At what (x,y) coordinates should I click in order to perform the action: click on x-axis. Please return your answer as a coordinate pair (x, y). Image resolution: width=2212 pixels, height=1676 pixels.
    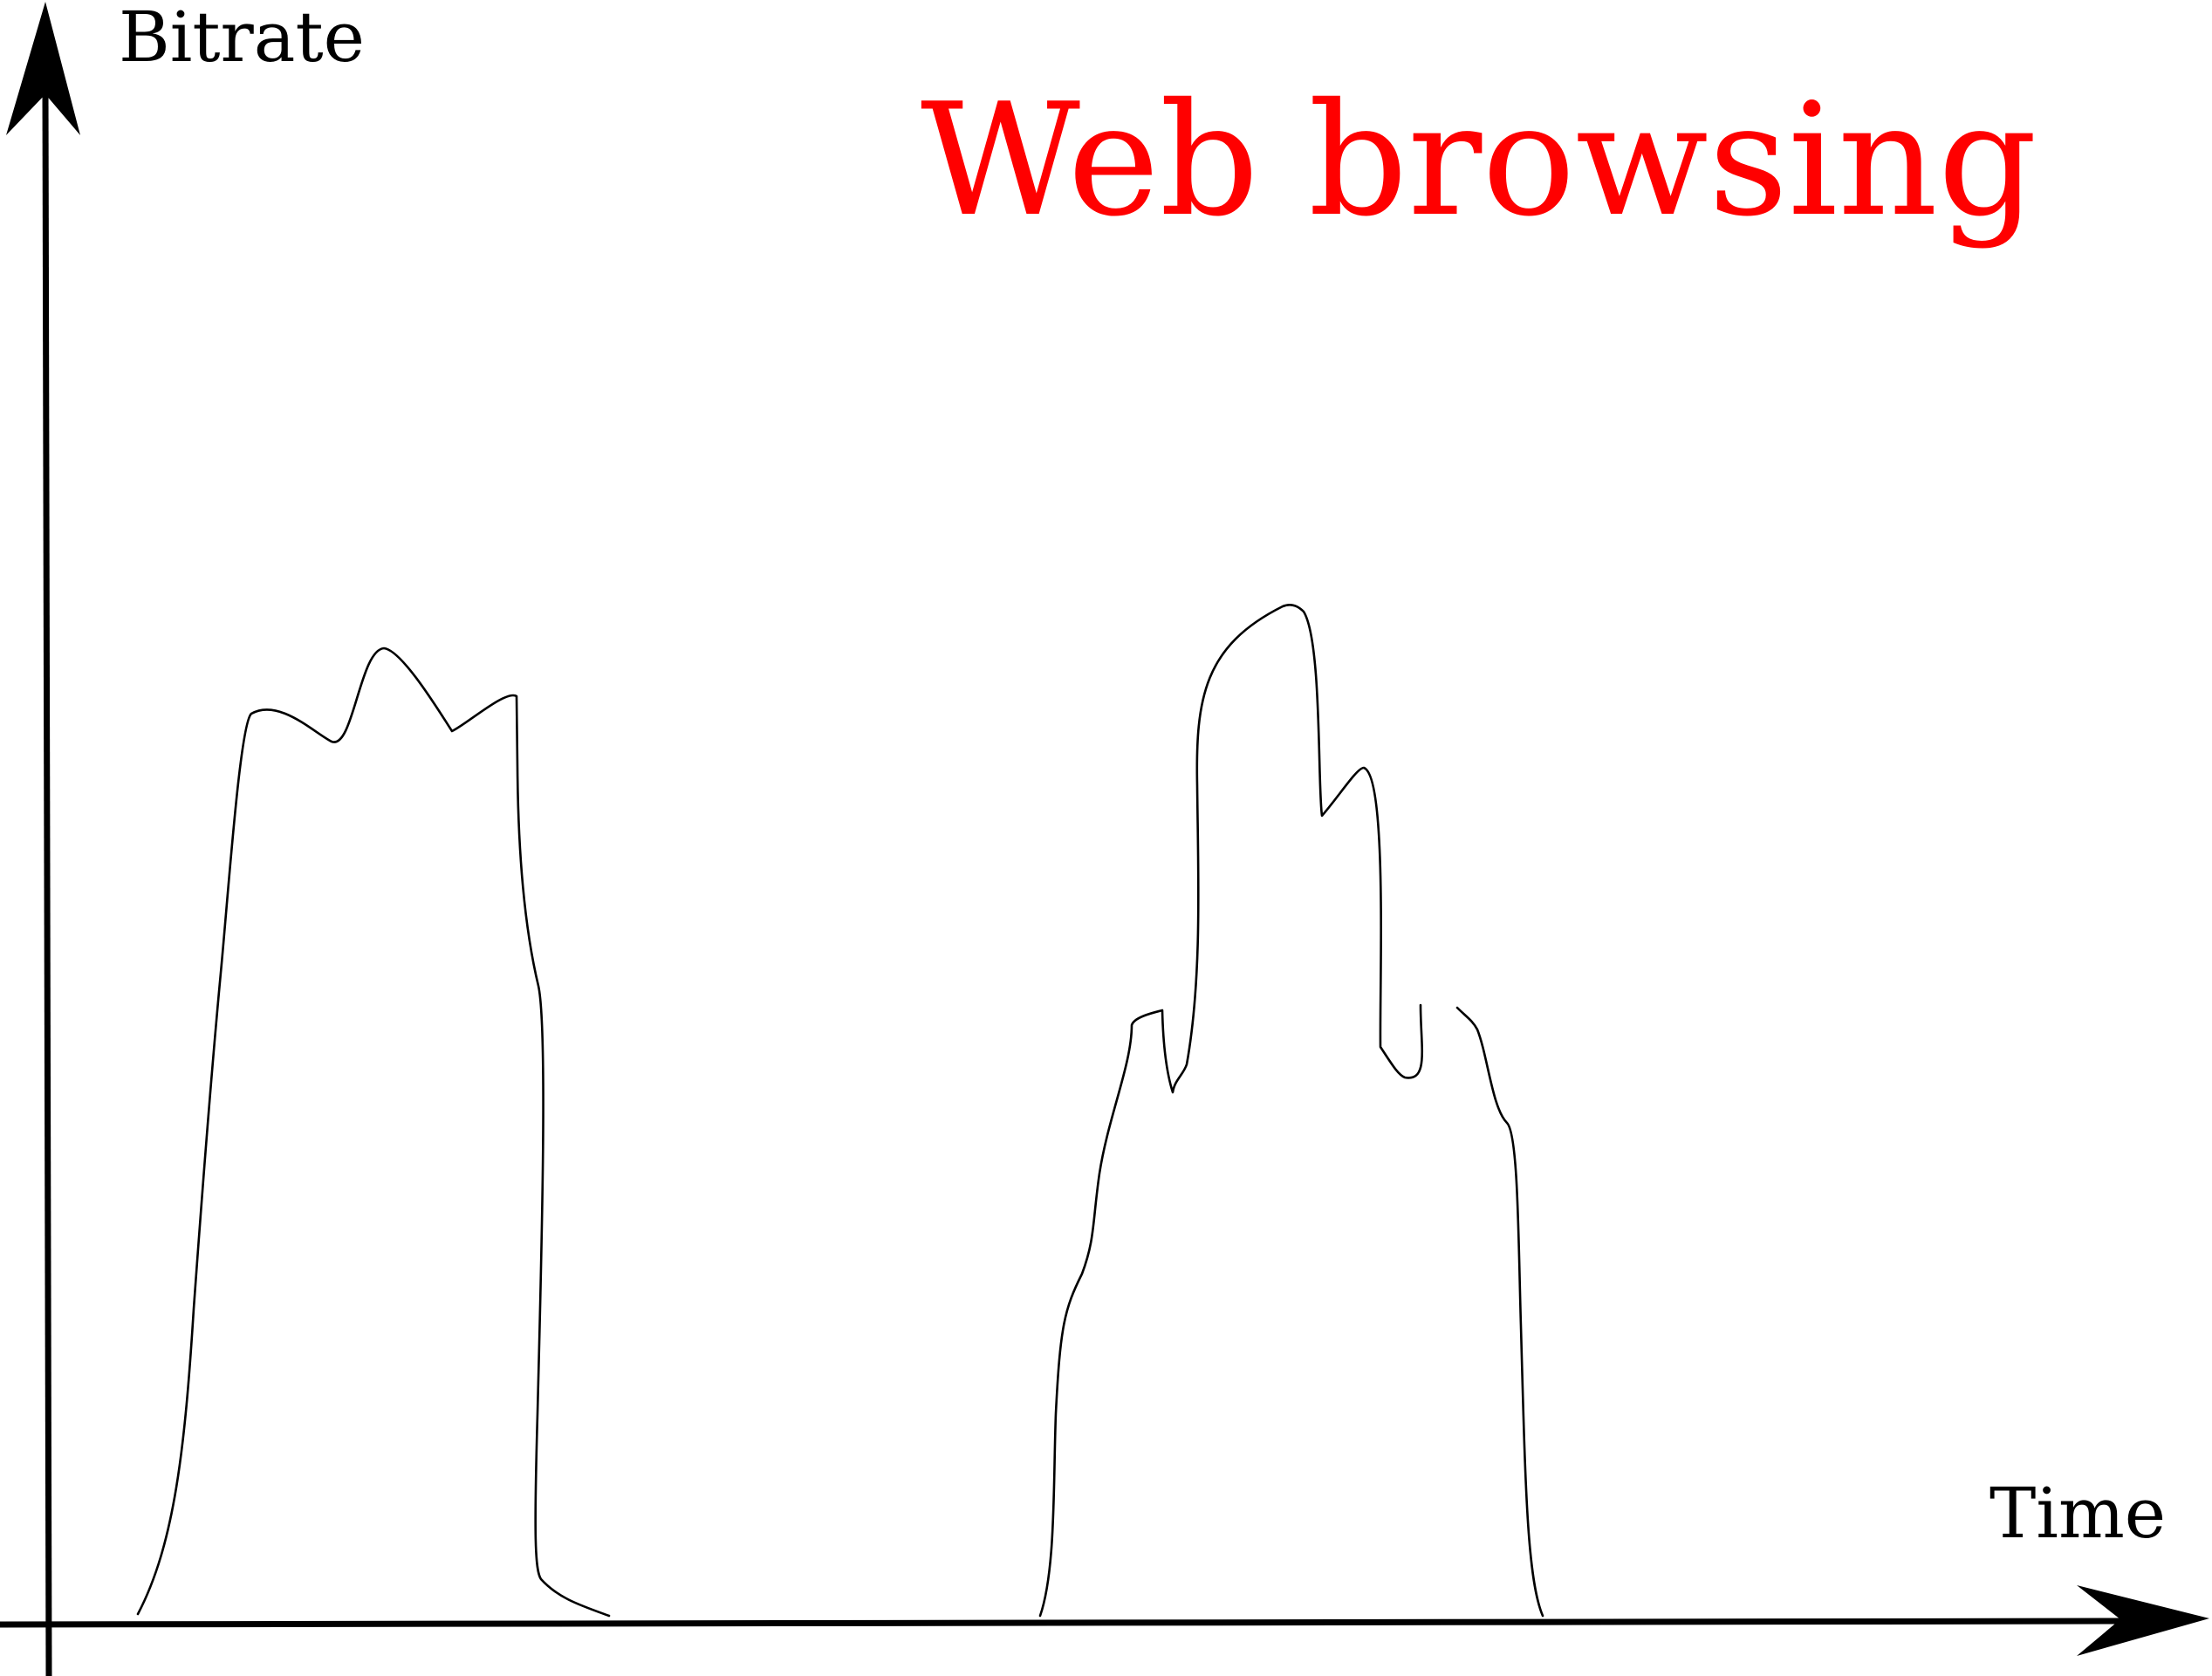
    Looking at the image, I should click on (1065, 1623).